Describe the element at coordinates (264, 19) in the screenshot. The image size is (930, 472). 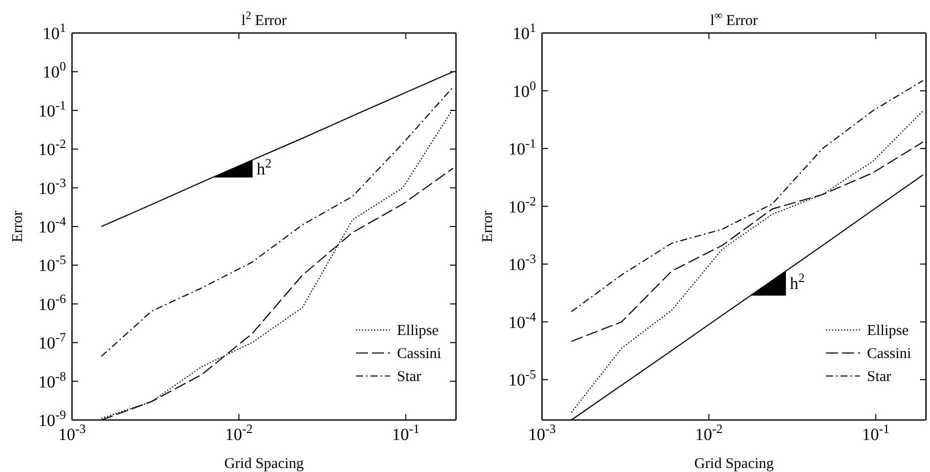
I see `chart-title: l$^{2}$ Error` at that location.